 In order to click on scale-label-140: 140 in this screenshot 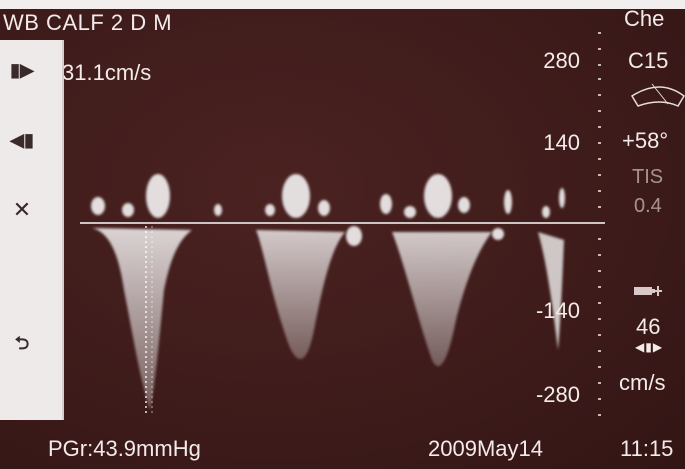, I will do `click(561, 142)`.